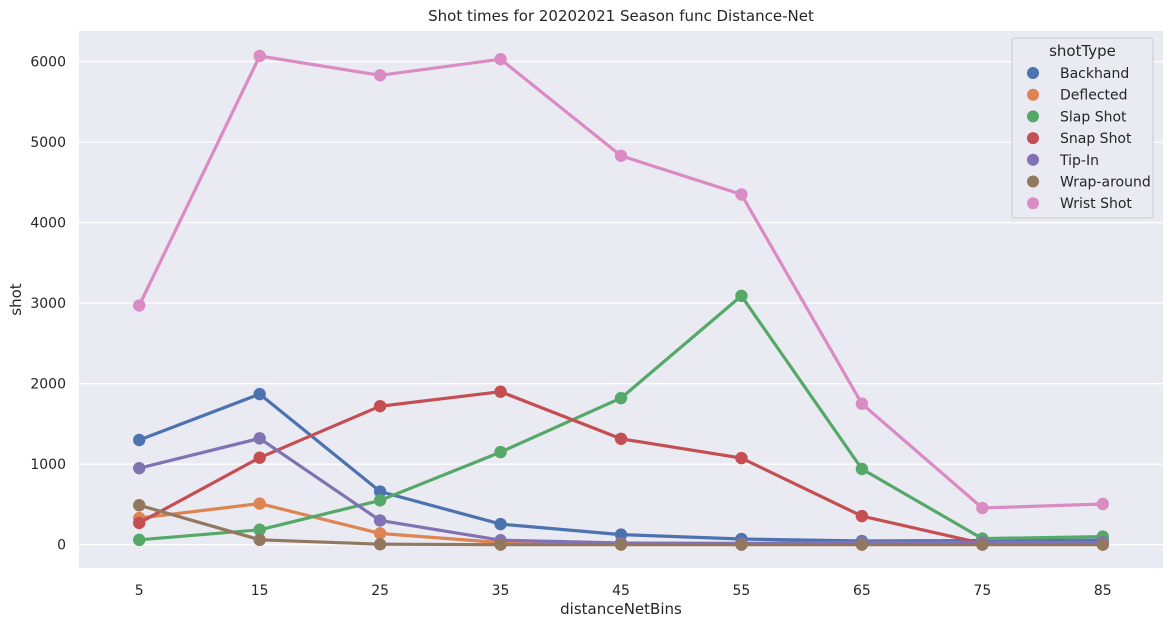  What do you see at coordinates (1103, 591) in the screenshot?
I see `x-tick-label: 85` at bounding box center [1103, 591].